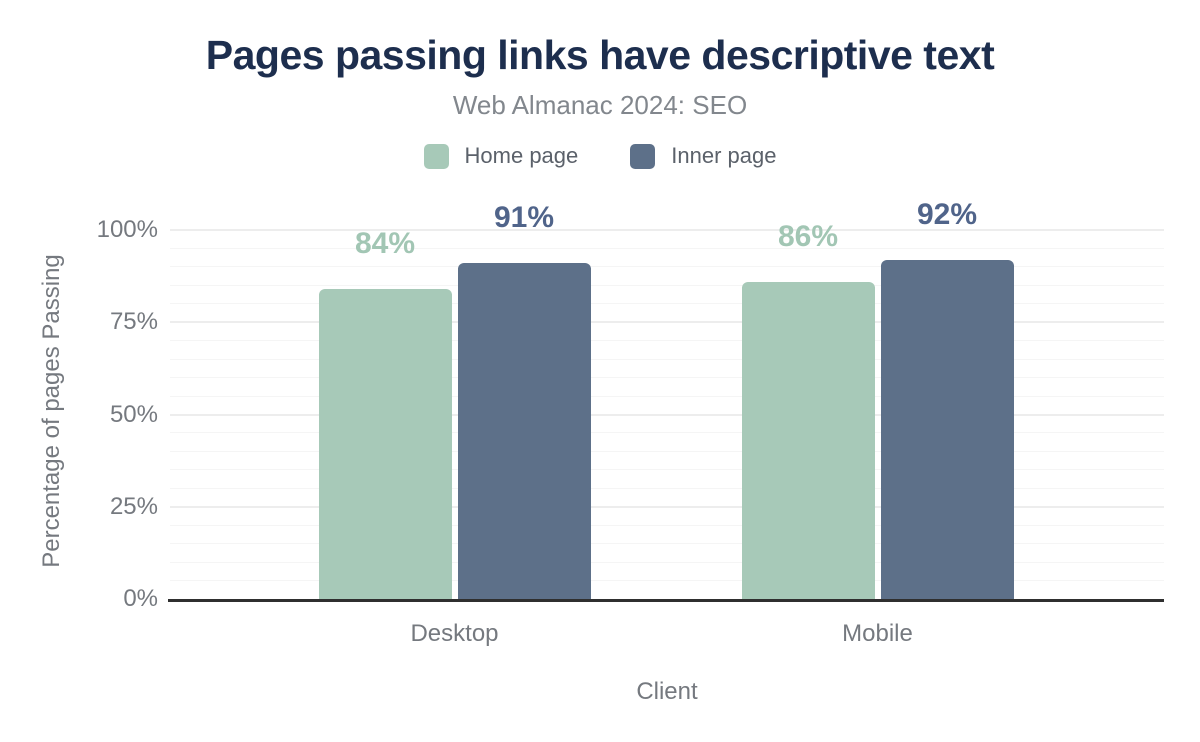 Image resolution: width=1200 pixels, height=742 pixels. Describe the element at coordinates (947, 429) in the screenshot. I see `bar-mobile-inner-page` at that location.